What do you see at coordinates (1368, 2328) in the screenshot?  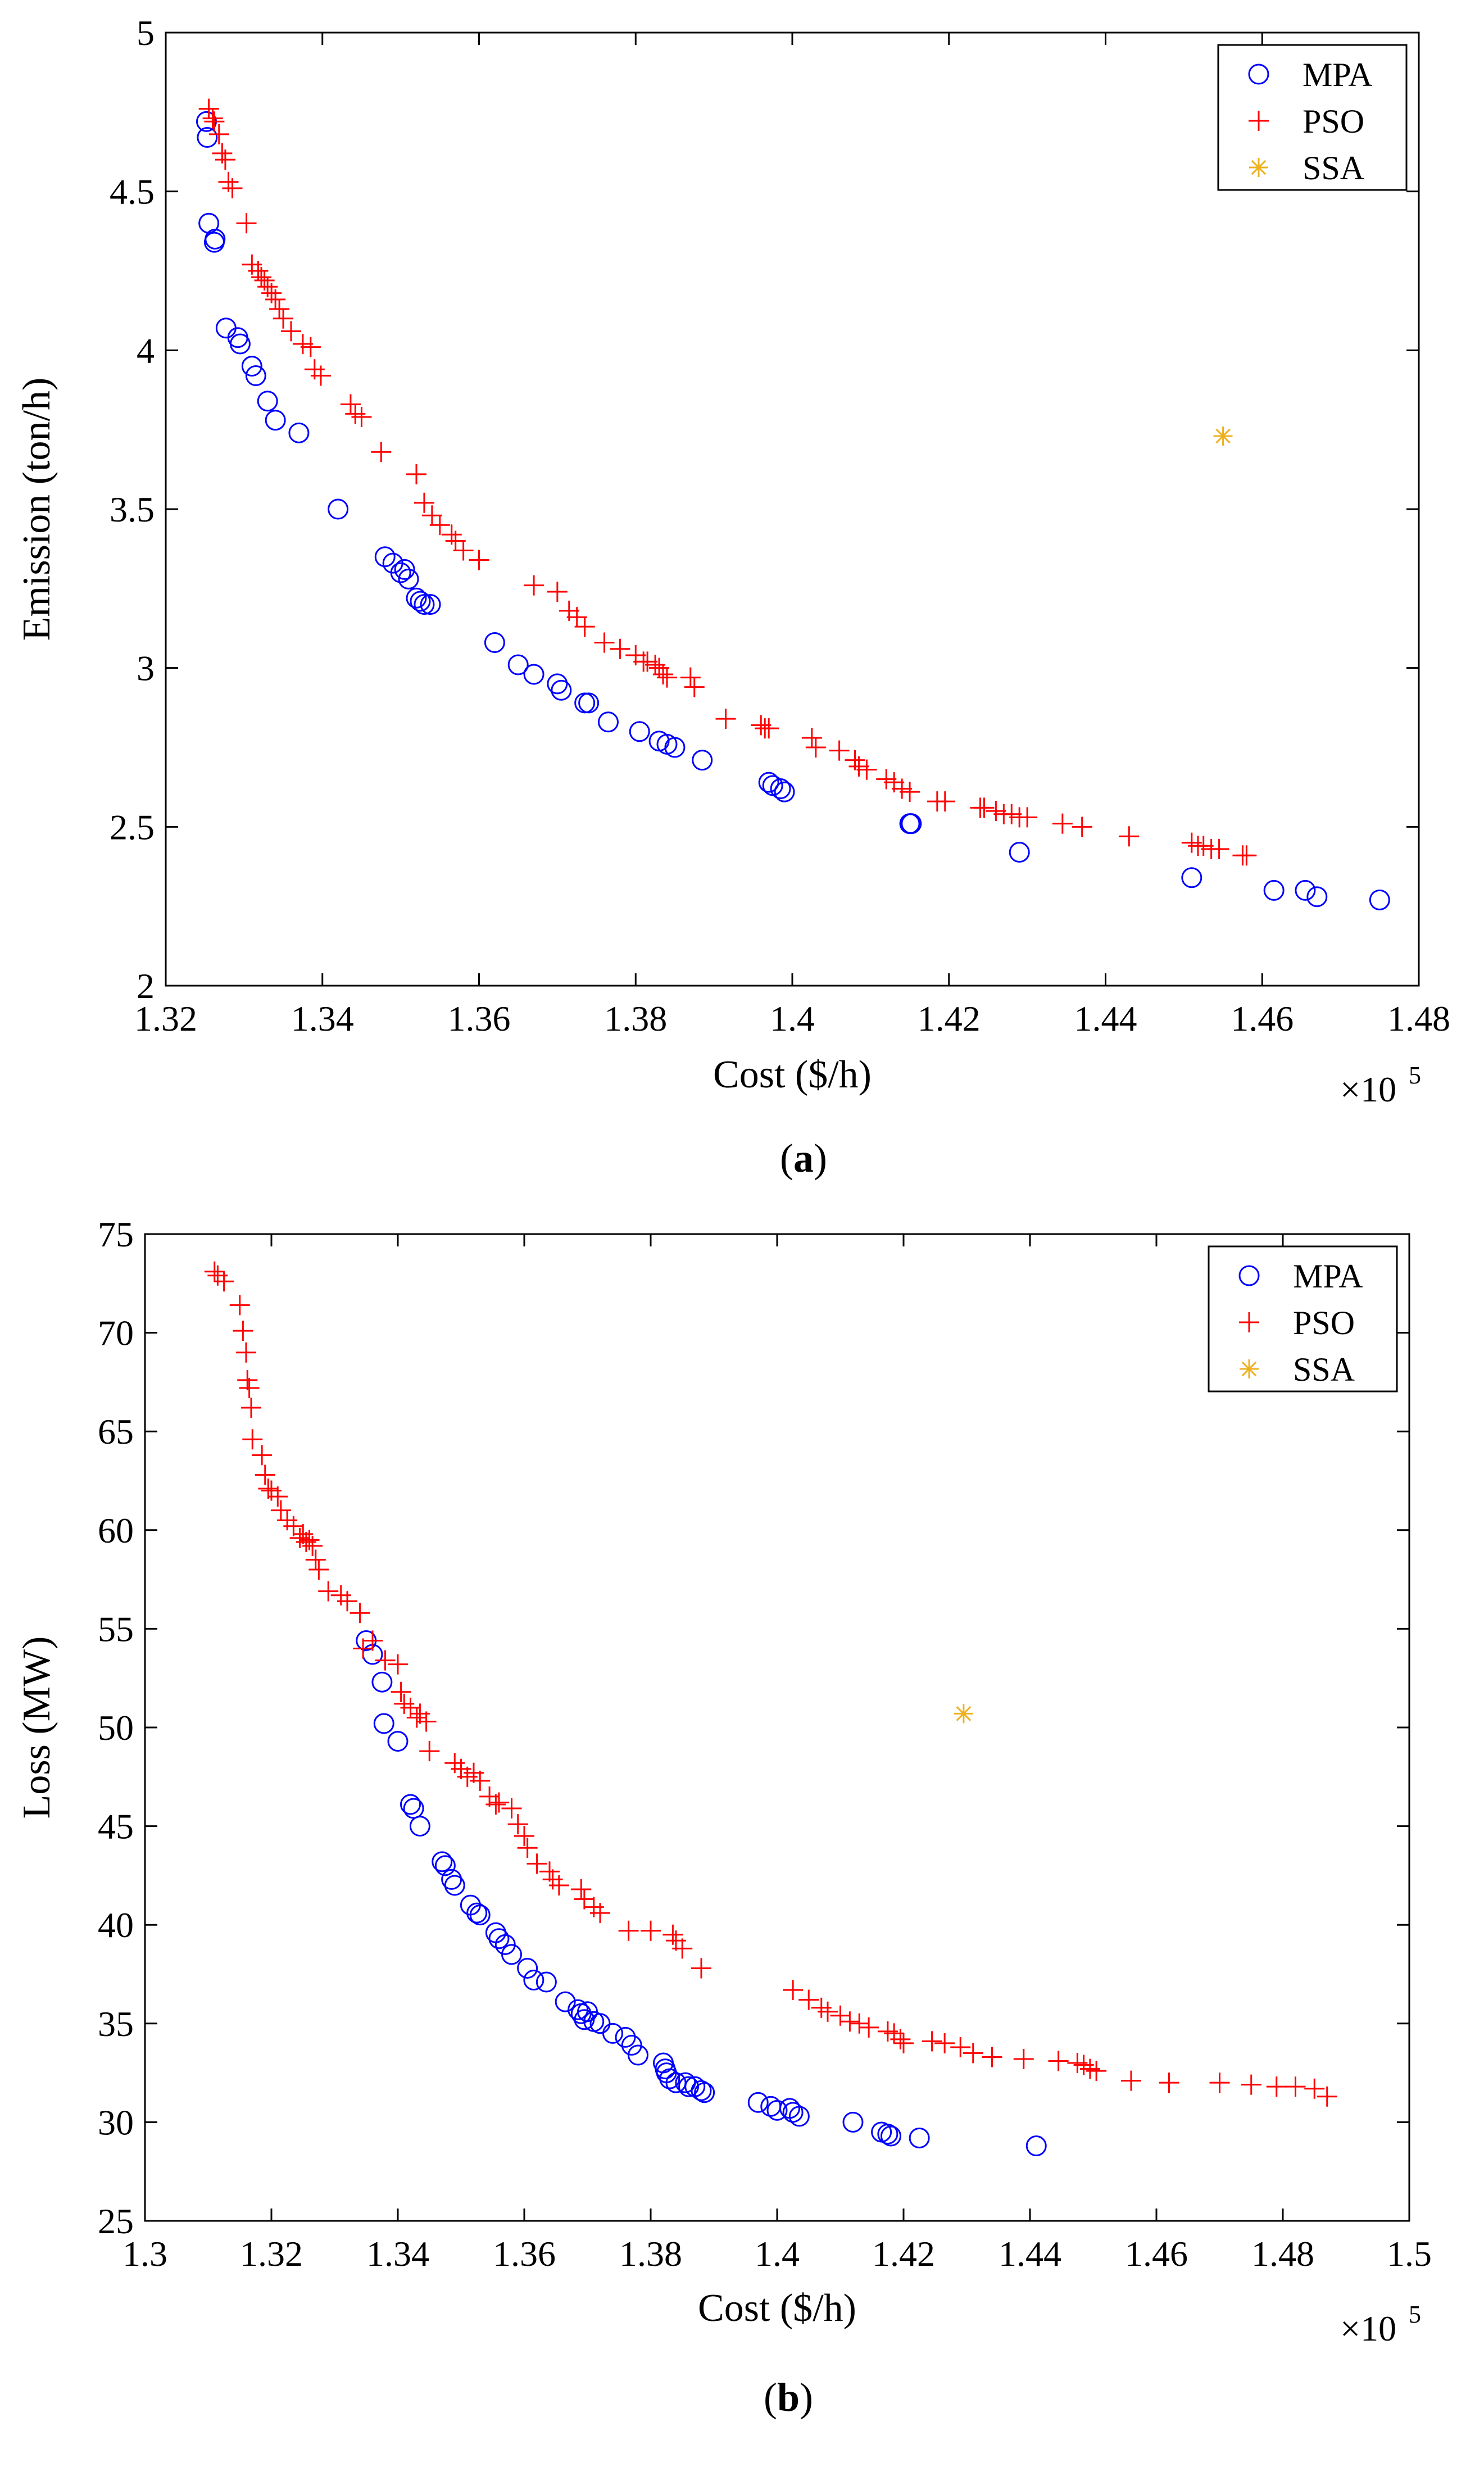 I see `x-multiplier: ×10` at bounding box center [1368, 2328].